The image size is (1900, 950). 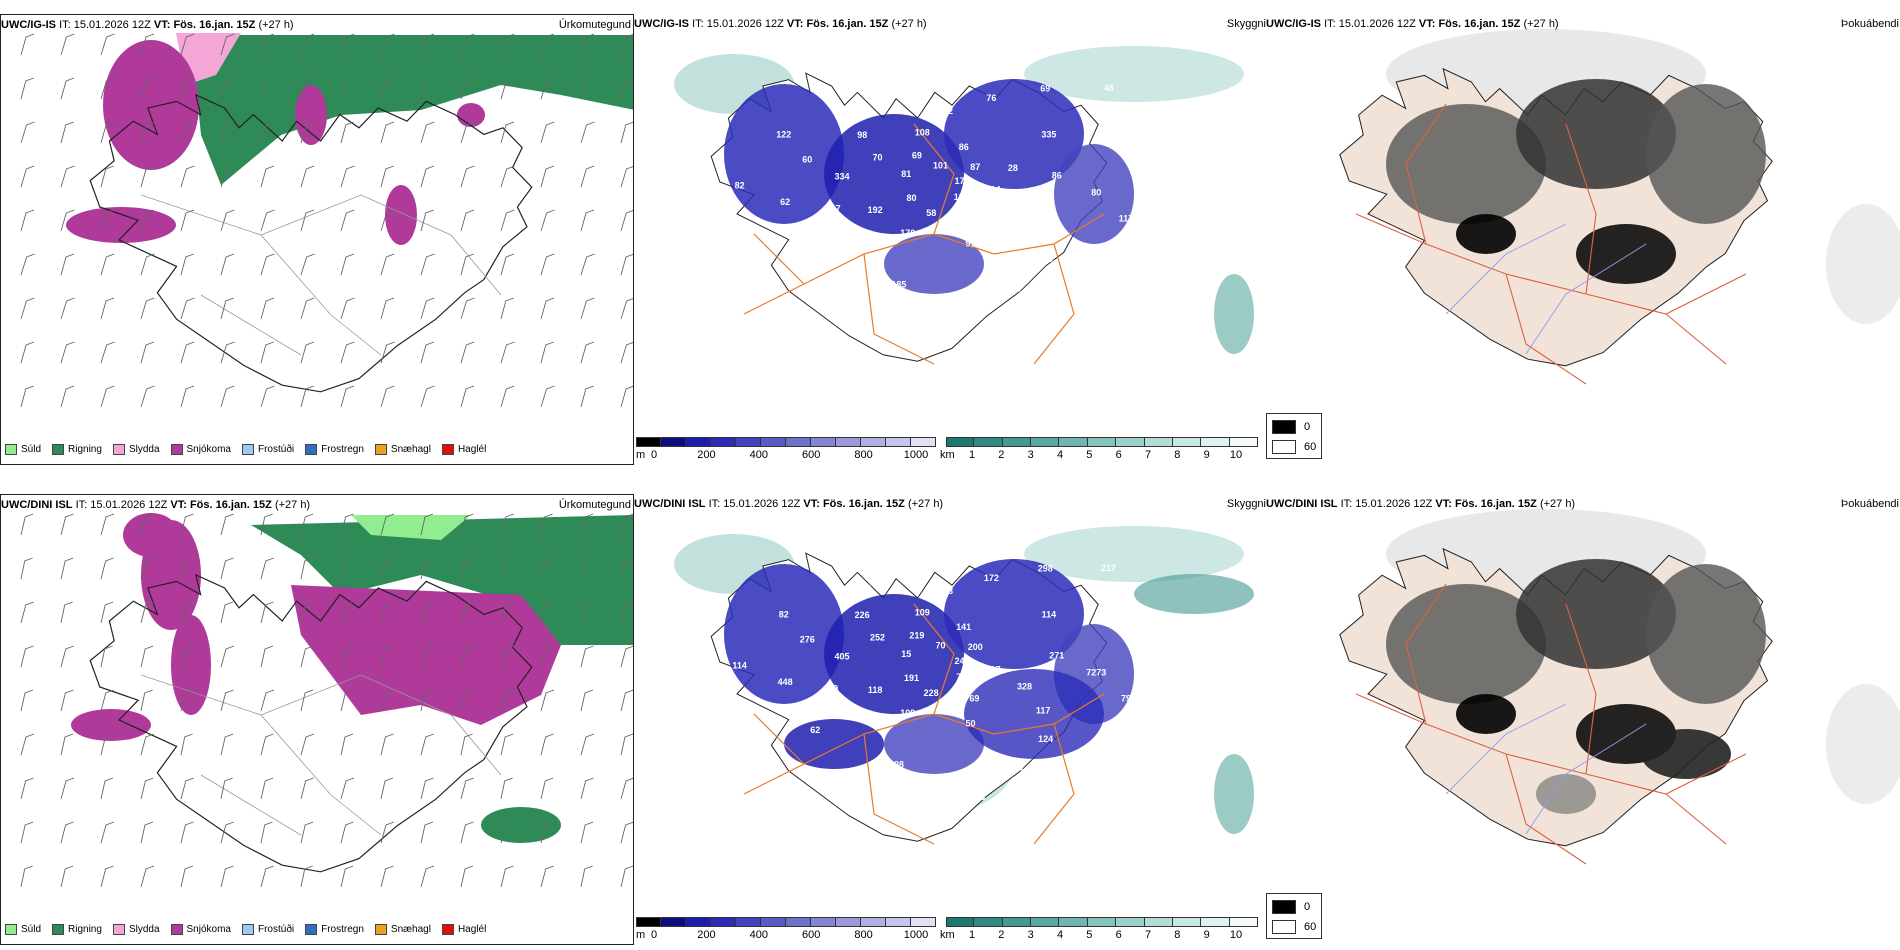 What do you see at coordinates (866, 243) in the screenshot?
I see `cloud-base-value-label: 75` at bounding box center [866, 243].